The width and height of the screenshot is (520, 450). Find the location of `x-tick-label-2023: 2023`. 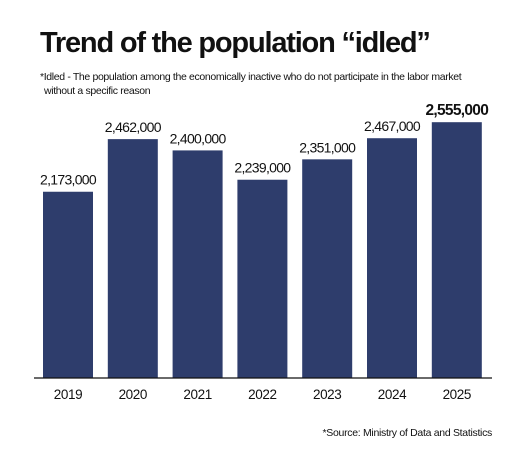

x-tick-label-2023: 2023 is located at coordinates (327, 394).